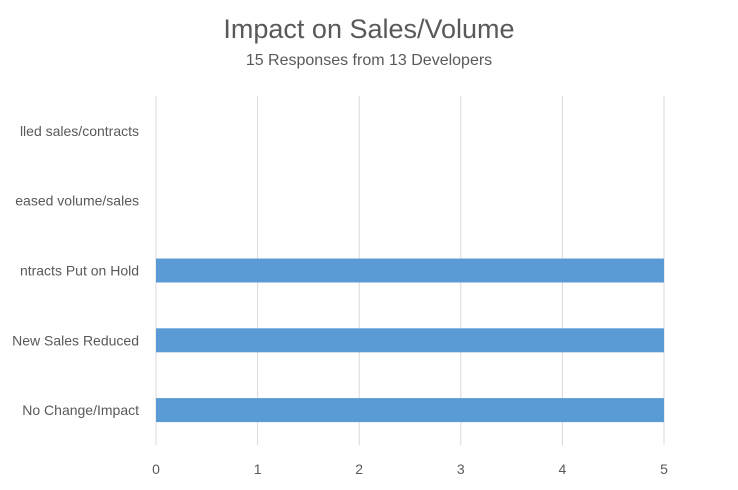 This screenshot has width=738, height=490. What do you see at coordinates (79, 271) in the screenshot?
I see `category-label: ntracts Put on Hold` at bounding box center [79, 271].